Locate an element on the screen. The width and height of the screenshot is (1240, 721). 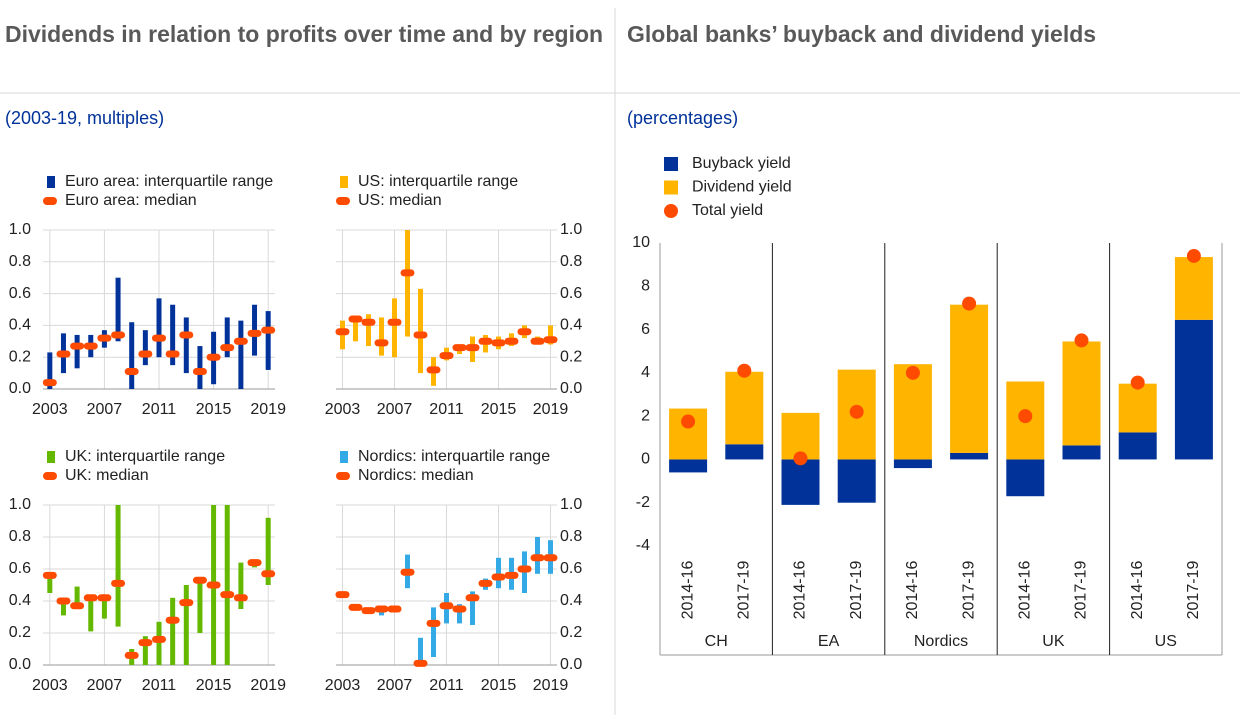
group-label: CH is located at coordinates (716, 641).